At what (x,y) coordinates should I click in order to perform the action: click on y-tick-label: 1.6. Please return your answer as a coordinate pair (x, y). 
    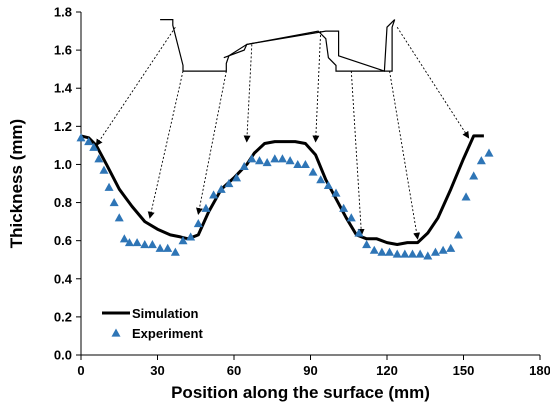
    Looking at the image, I should click on (63, 50).